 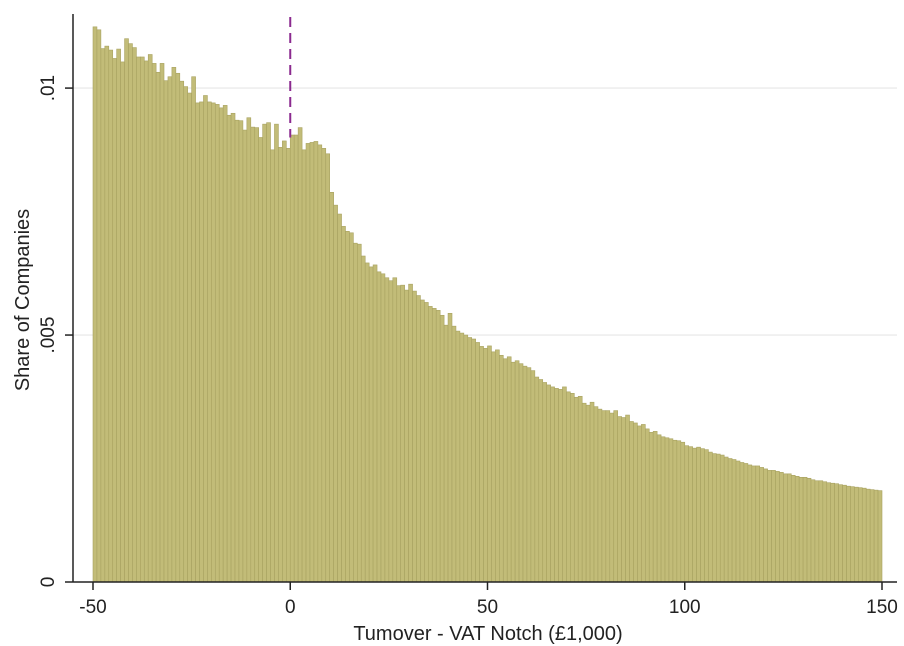 I want to click on y-tick-label: .005, so click(x=48, y=335).